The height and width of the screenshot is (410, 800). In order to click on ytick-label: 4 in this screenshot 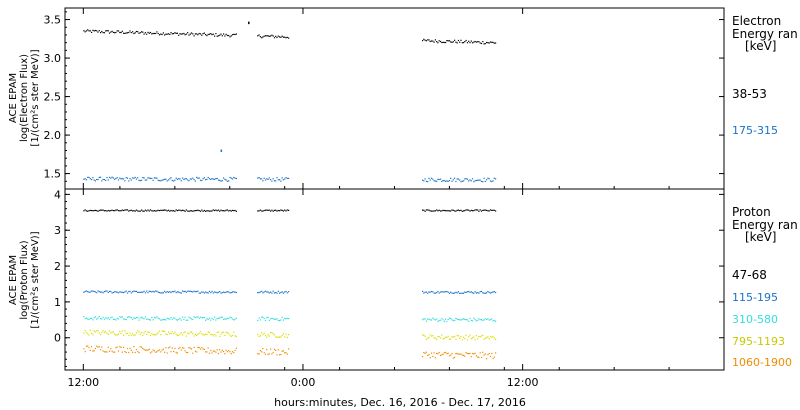, I will do `click(57, 194)`.